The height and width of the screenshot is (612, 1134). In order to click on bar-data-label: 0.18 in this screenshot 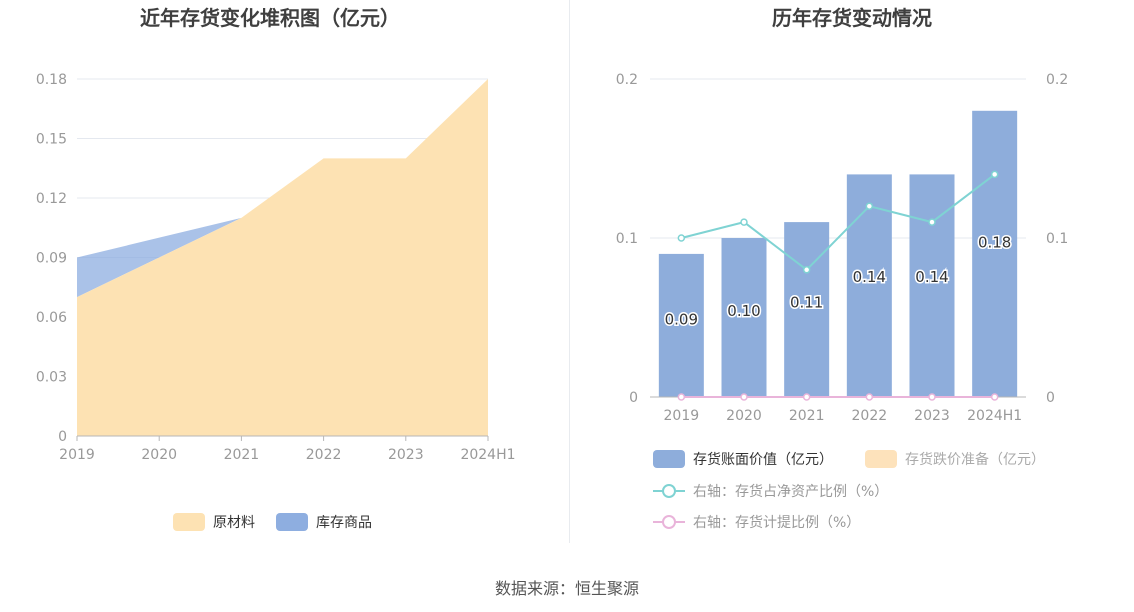, I will do `click(994, 242)`.